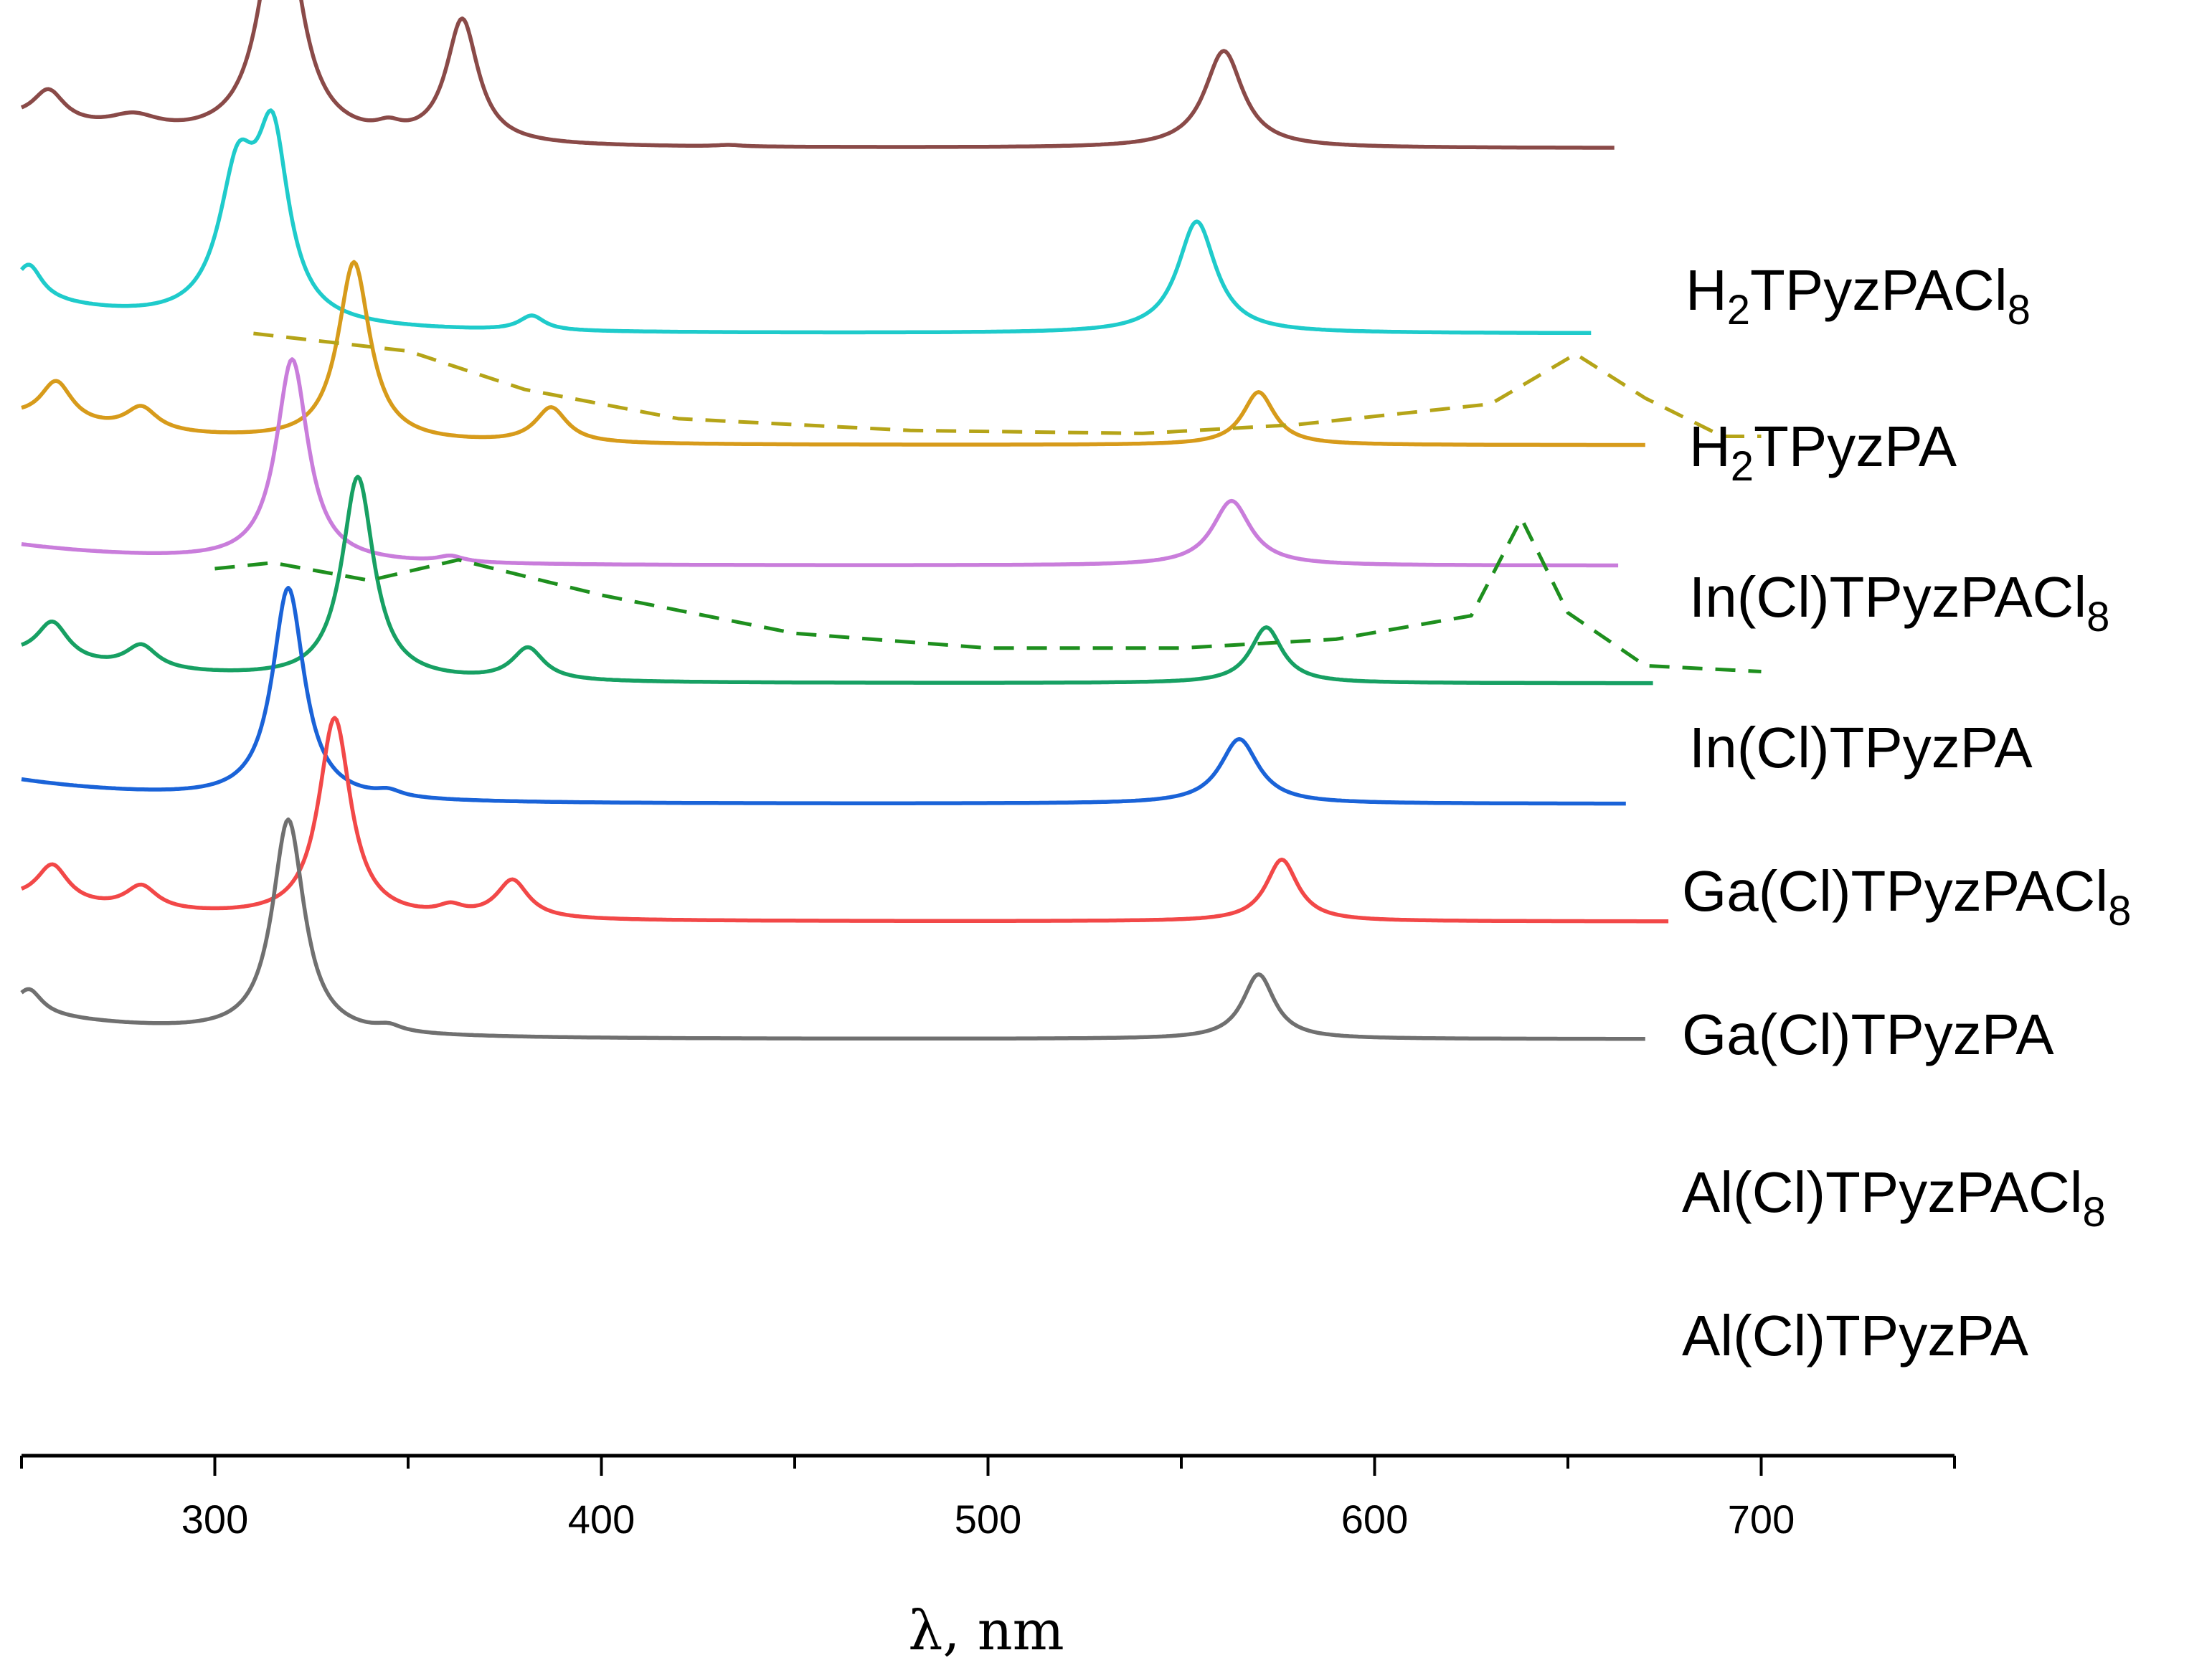 Image resolution: width=2212 pixels, height=1678 pixels. Describe the element at coordinates (1858, 295) in the screenshot. I see `series-label-0: H2TPyzPACl8` at that location.